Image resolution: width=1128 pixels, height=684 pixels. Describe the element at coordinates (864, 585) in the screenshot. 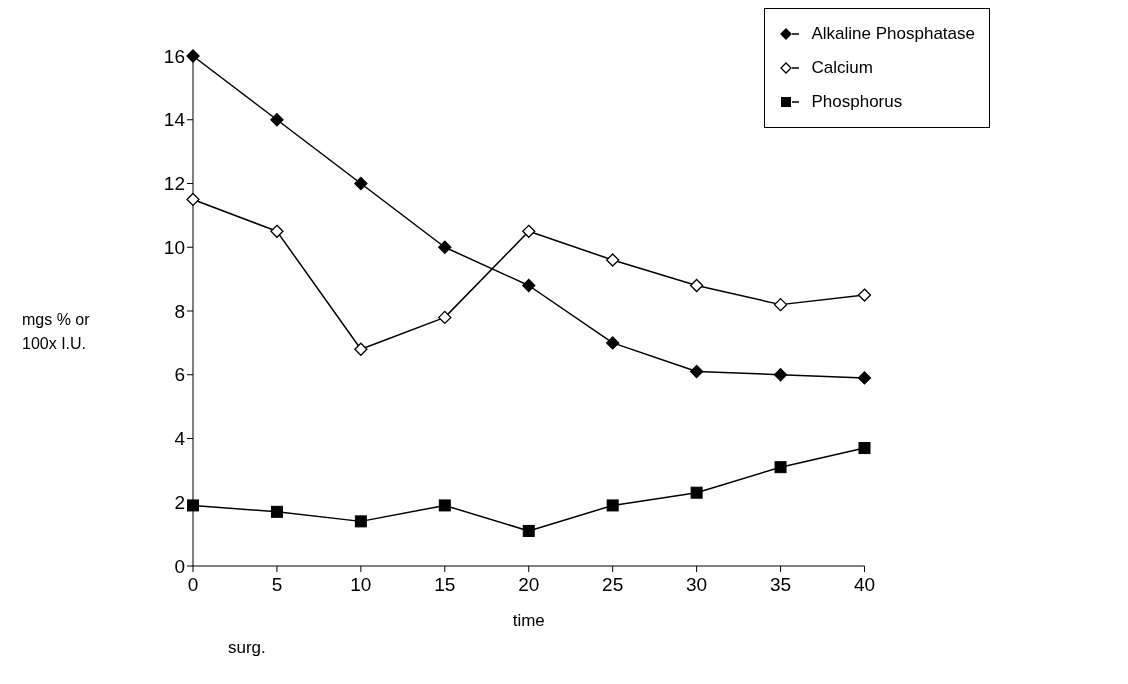

I see `x-tick-label: 40` at that location.